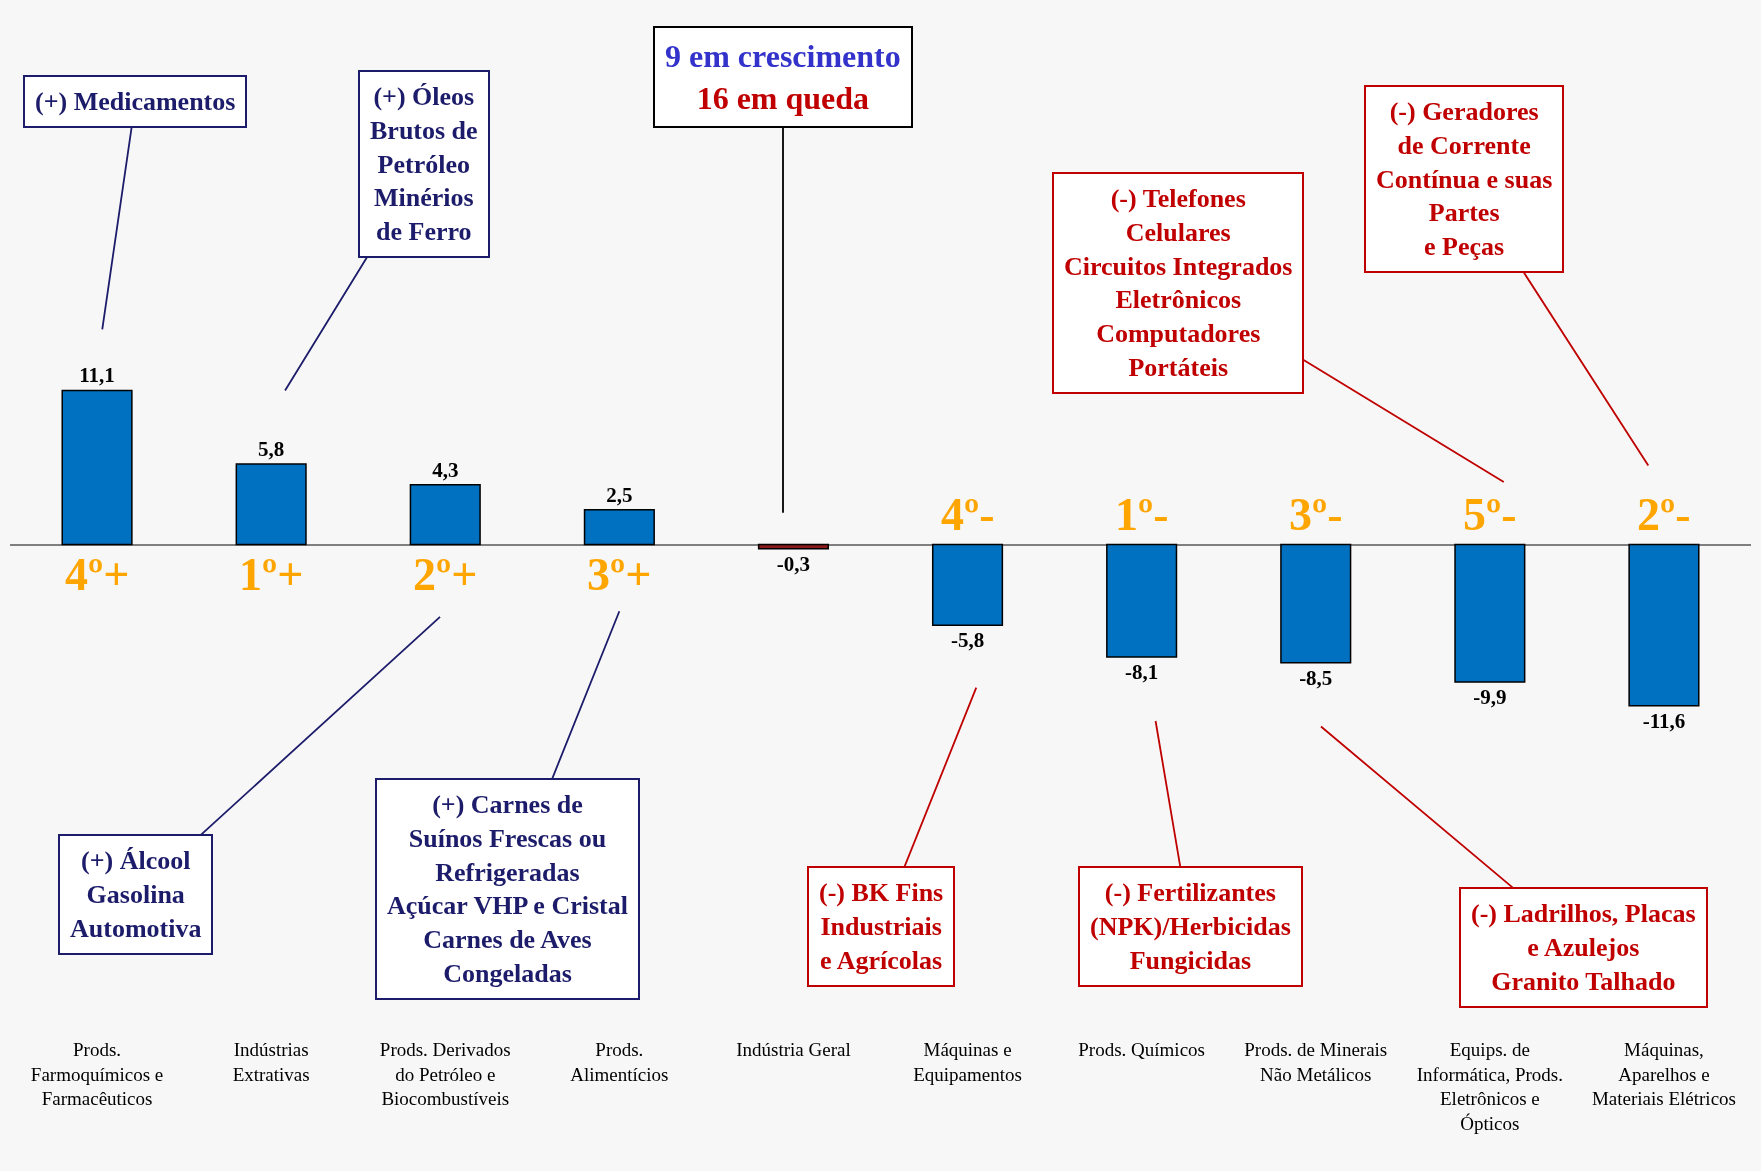 Image resolution: width=1761 pixels, height=1171 pixels. What do you see at coordinates (271, 574) in the screenshot?
I see `annotation: 1º+` at bounding box center [271, 574].